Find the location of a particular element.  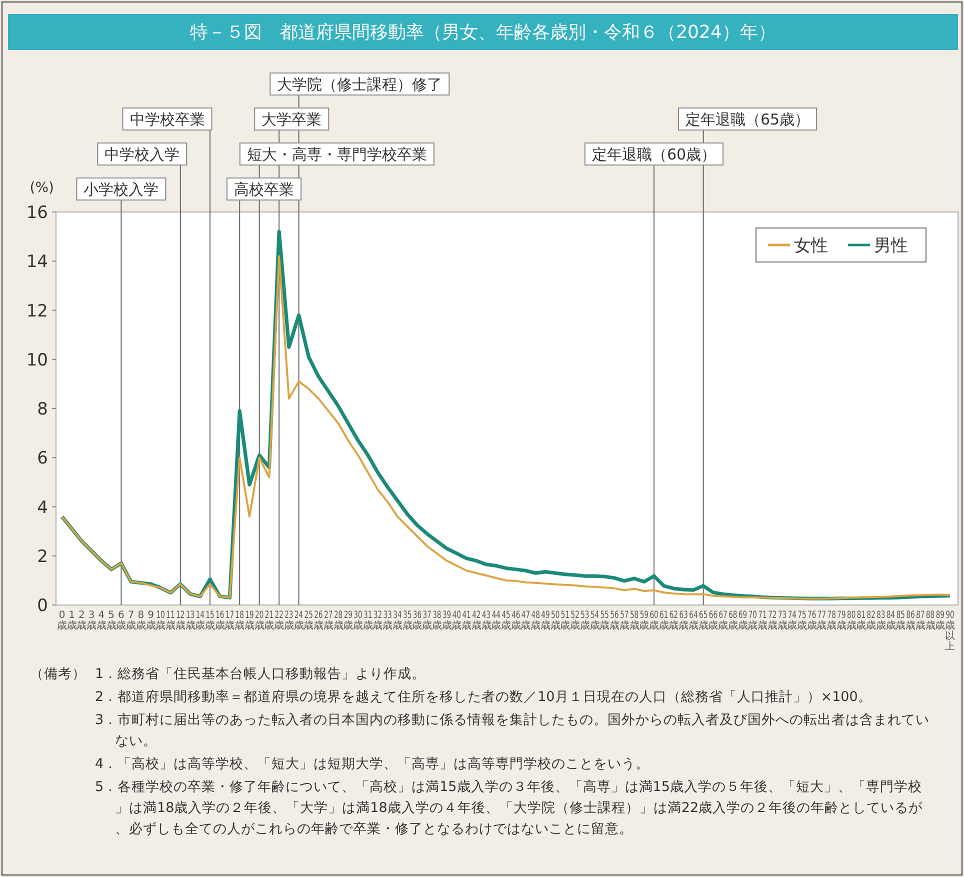

ref-line-label: 定年退職（60歳） is located at coordinates (654, 155).